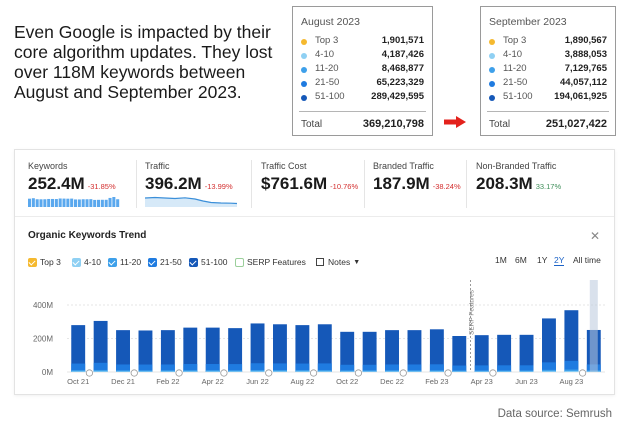  Describe the element at coordinates (200, 183) in the screenshot. I see `metric-traffic: Traffic 396.2M -13.99%` at that location.